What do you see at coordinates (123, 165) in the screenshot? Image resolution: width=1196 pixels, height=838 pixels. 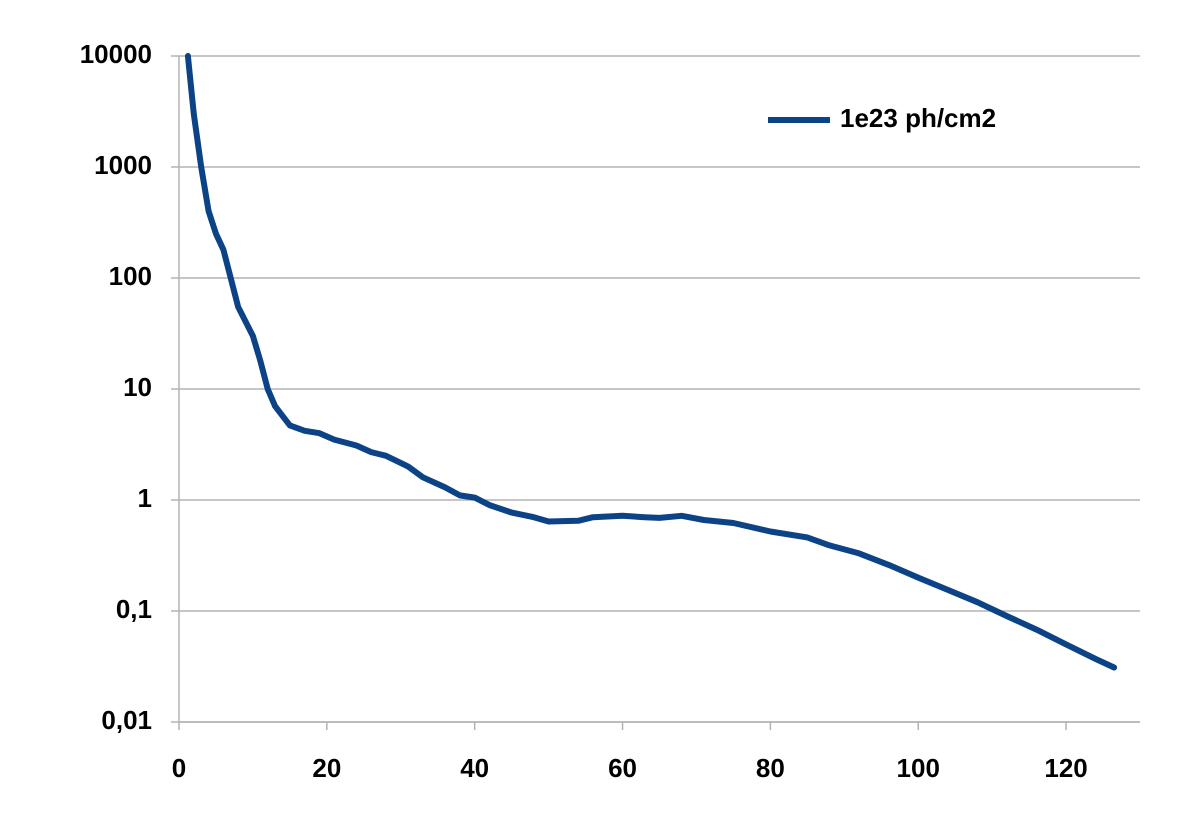 I see `y-tick-label: 1000` at bounding box center [123, 165].